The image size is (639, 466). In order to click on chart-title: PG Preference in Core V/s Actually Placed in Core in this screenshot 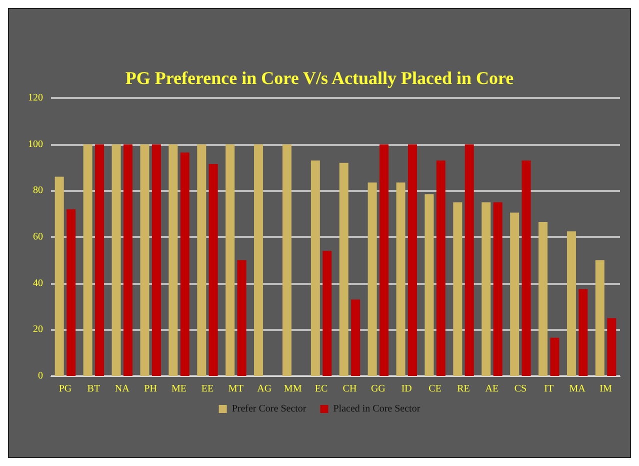, I will do `click(319, 78)`.